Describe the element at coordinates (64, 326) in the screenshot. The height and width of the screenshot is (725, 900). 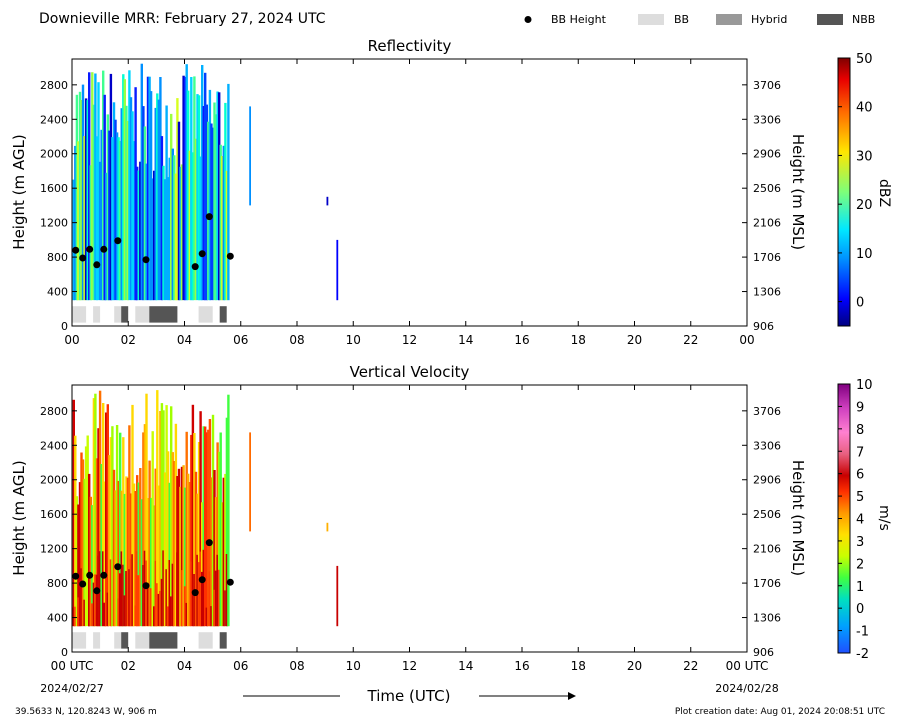
I see `y-tick-label: 0` at that location.